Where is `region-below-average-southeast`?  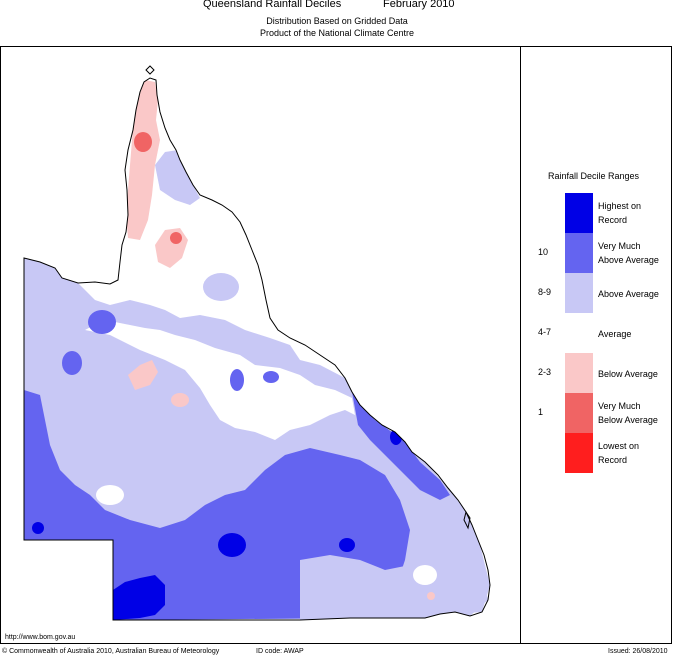
region-below-average-southeast is located at coordinates (431, 596).